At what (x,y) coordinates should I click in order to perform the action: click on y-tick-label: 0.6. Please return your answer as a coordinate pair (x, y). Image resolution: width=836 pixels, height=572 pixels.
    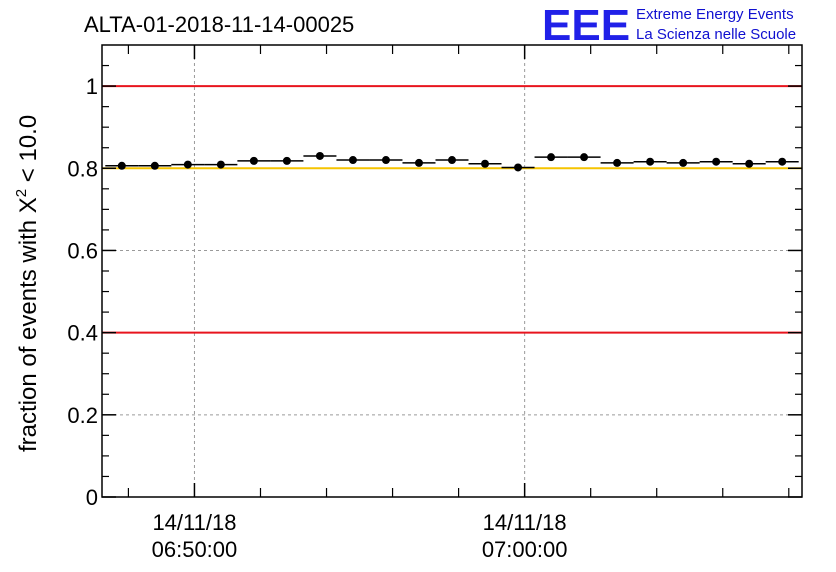
    Looking at the image, I should click on (82, 250).